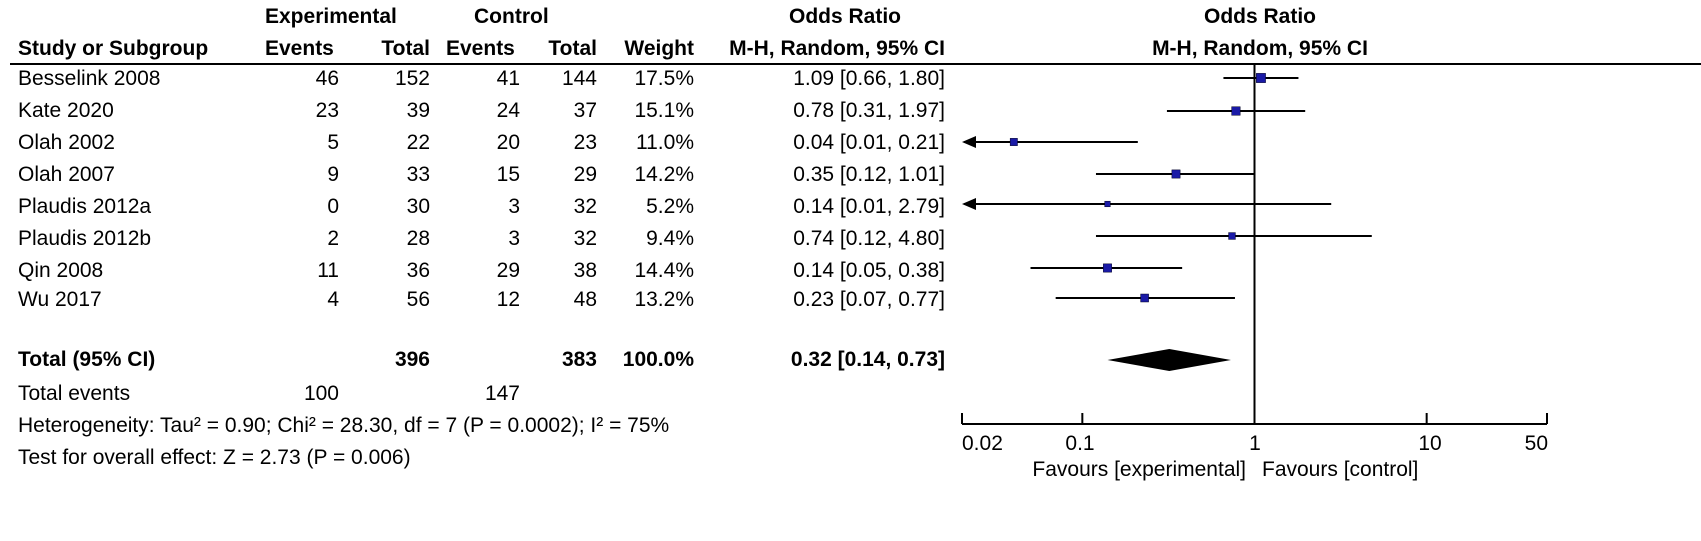 This screenshot has height=541, width=1701. I want to click on control-header: Control, so click(511, 16).